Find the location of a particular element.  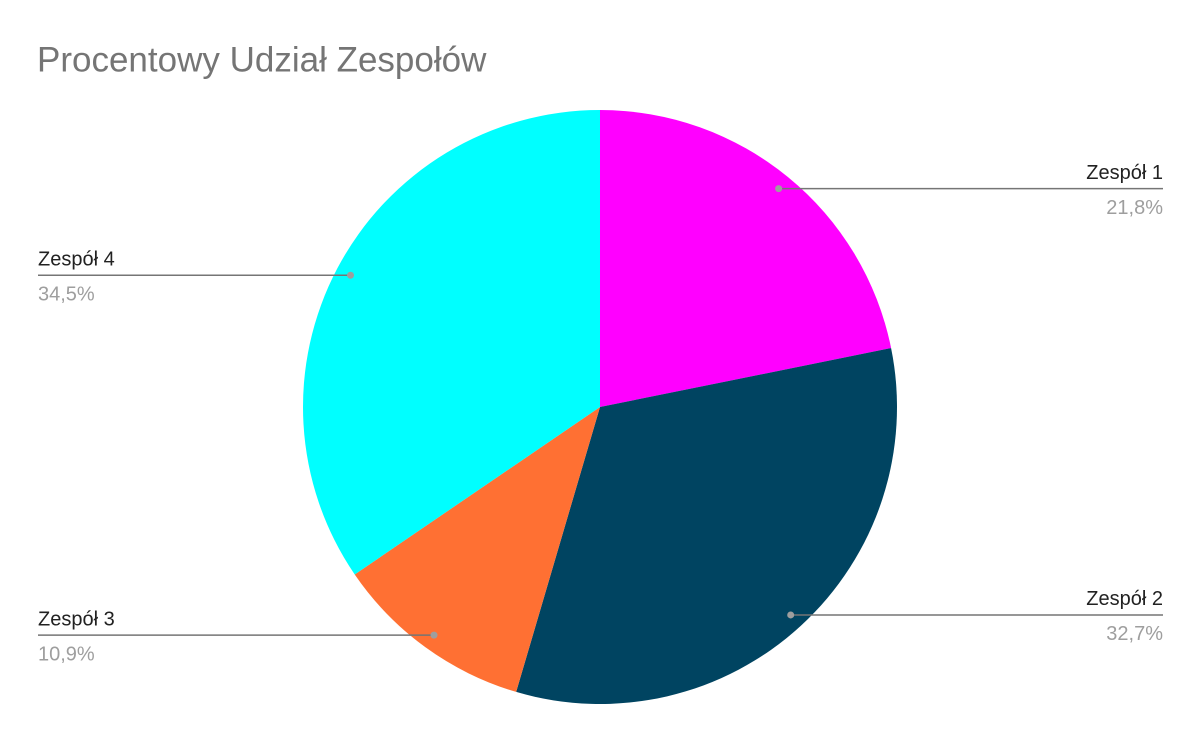

slice-label: Zespół 3 is located at coordinates (76, 619).